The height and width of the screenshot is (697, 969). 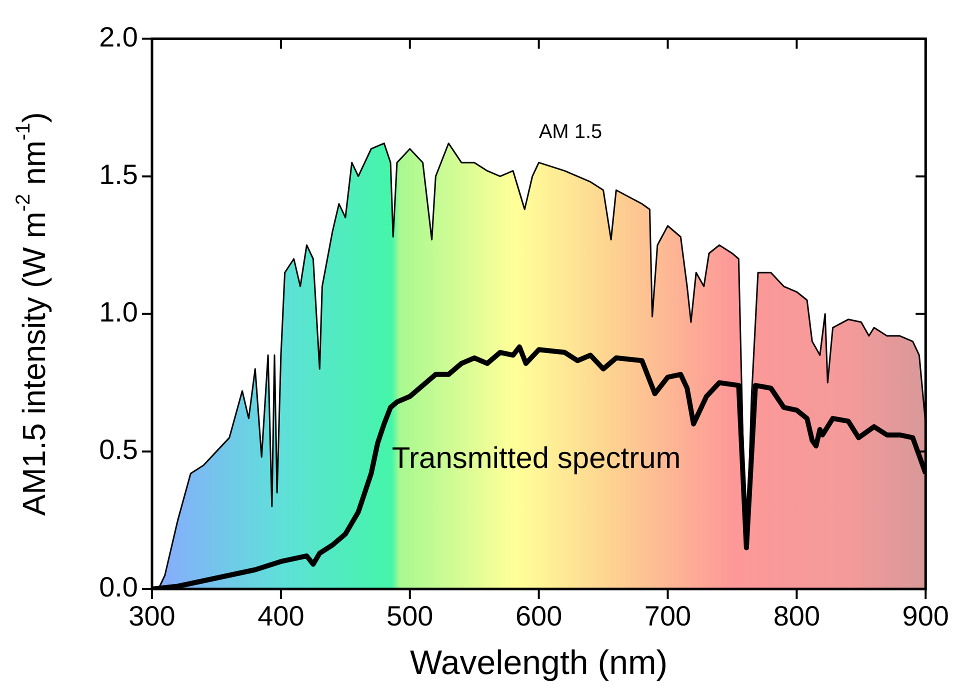 What do you see at coordinates (570, 131) in the screenshot?
I see `series-label: AM 1.5` at bounding box center [570, 131].